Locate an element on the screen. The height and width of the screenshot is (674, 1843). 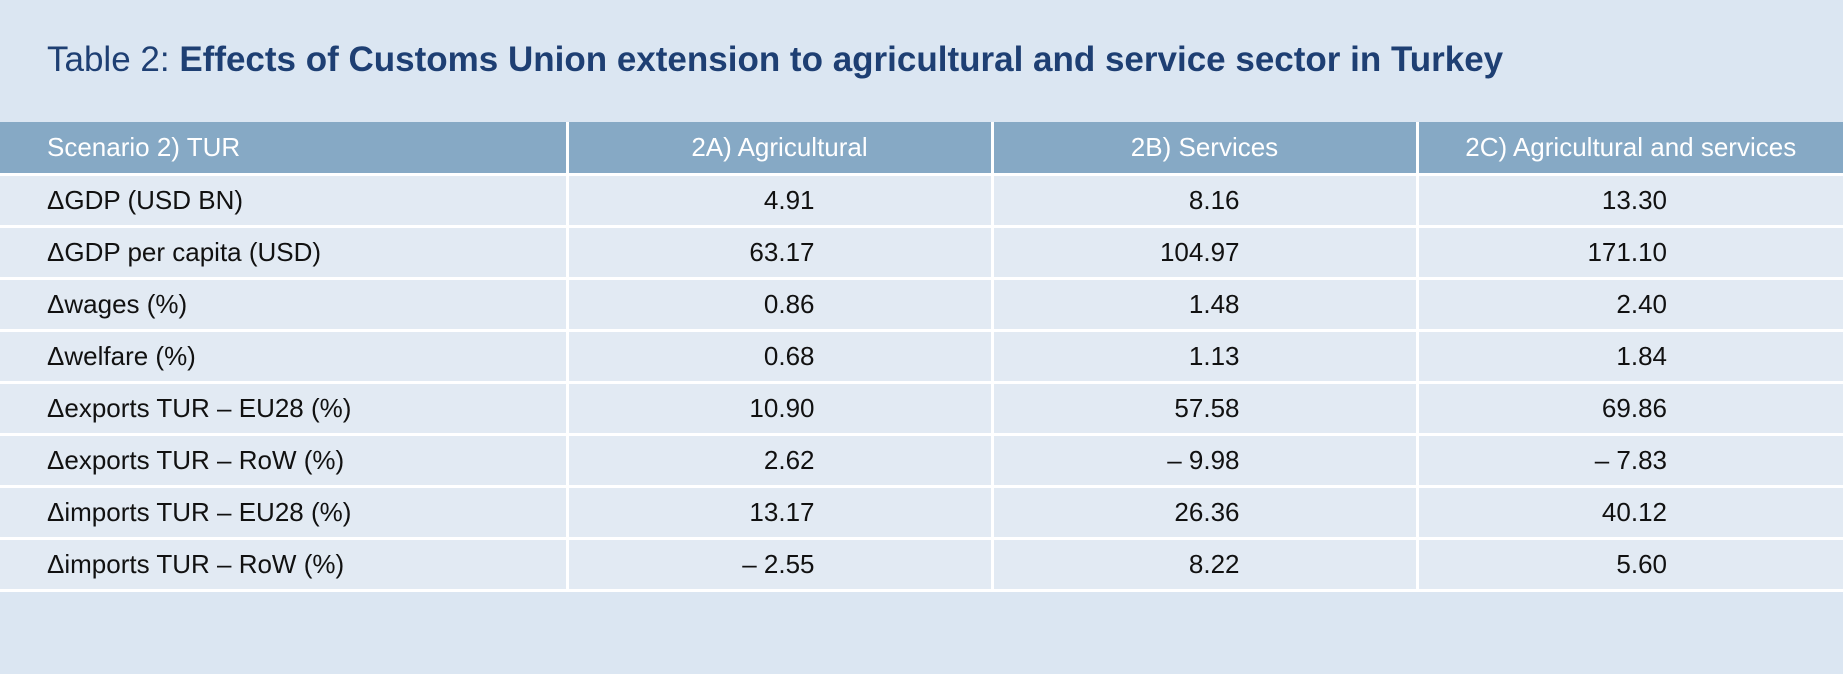
cell-agricultural: 63.17 is located at coordinates (780, 252).